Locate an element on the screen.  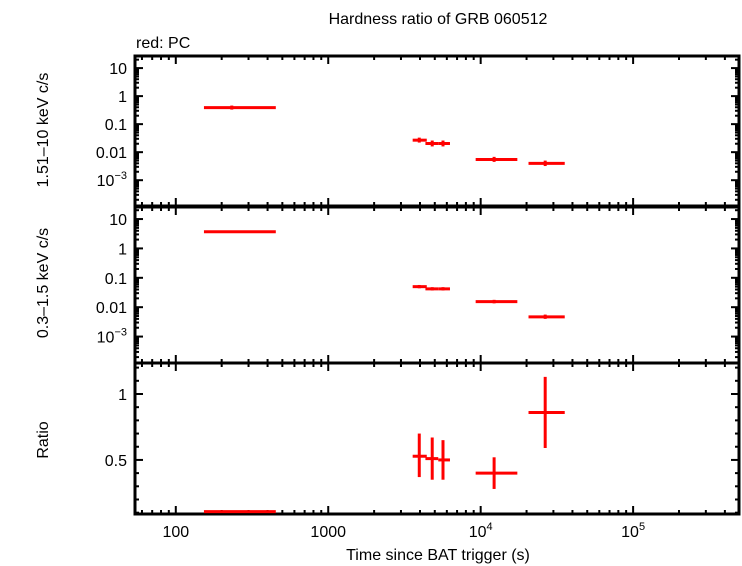
x-tick-label: 100 is located at coordinates (175, 532).